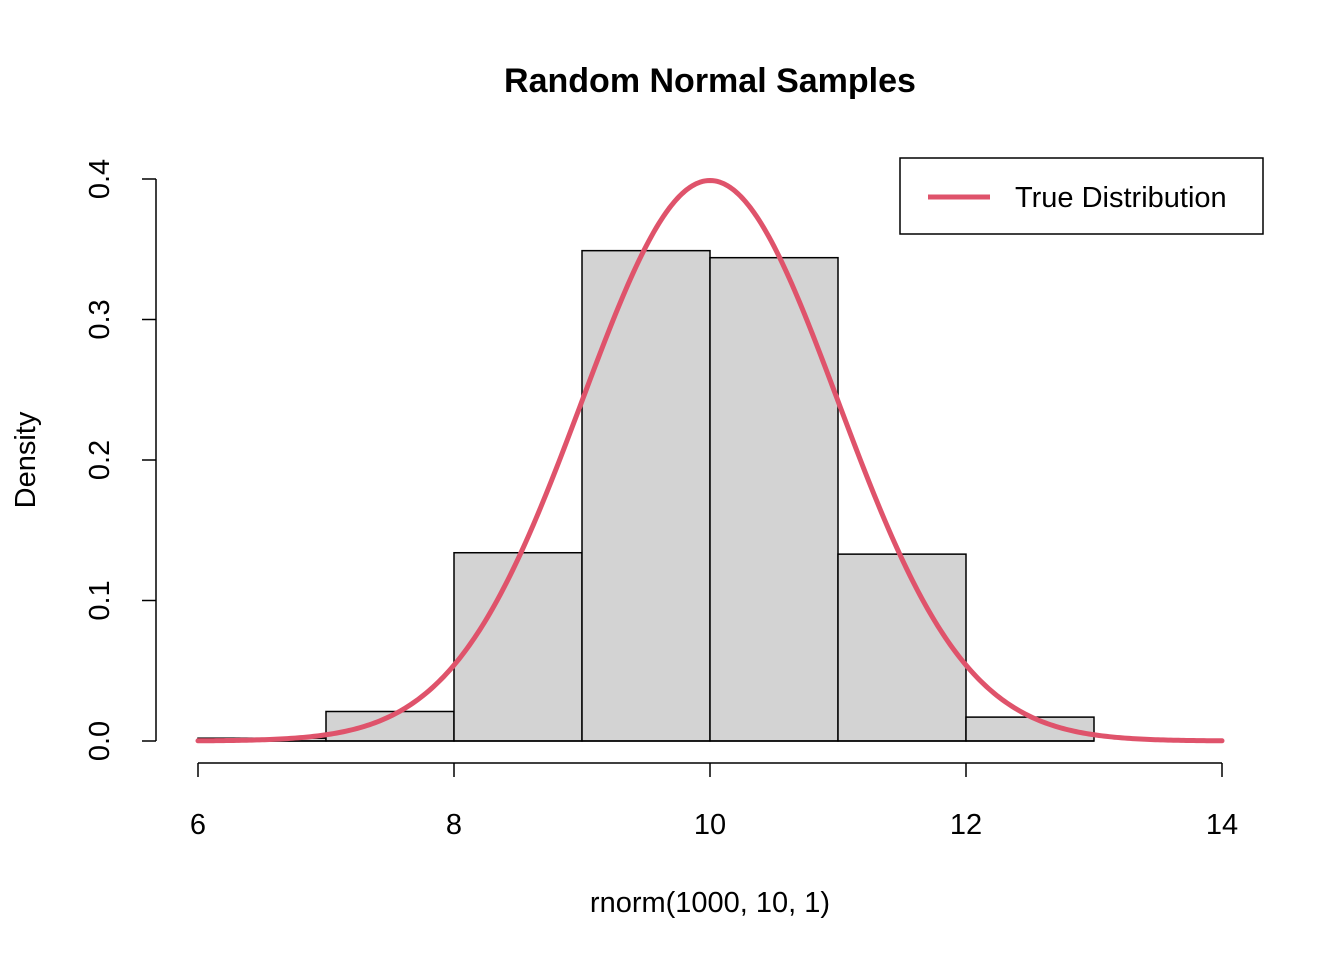 The image size is (1344, 960). What do you see at coordinates (100, 319) in the screenshot?
I see `y-tick-label: 0.3` at bounding box center [100, 319].